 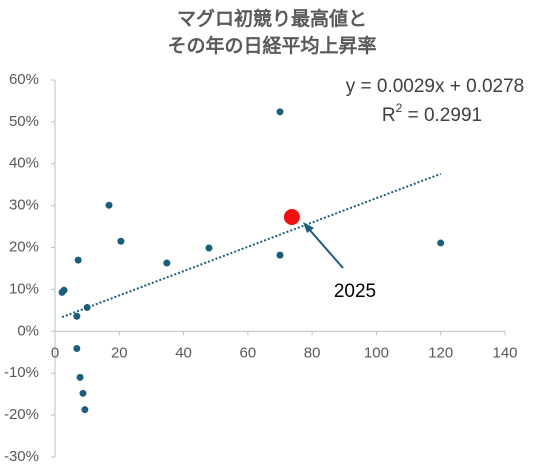 What do you see at coordinates (248, 352) in the screenshot?
I see `x-tick-label: 60` at bounding box center [248, 352].